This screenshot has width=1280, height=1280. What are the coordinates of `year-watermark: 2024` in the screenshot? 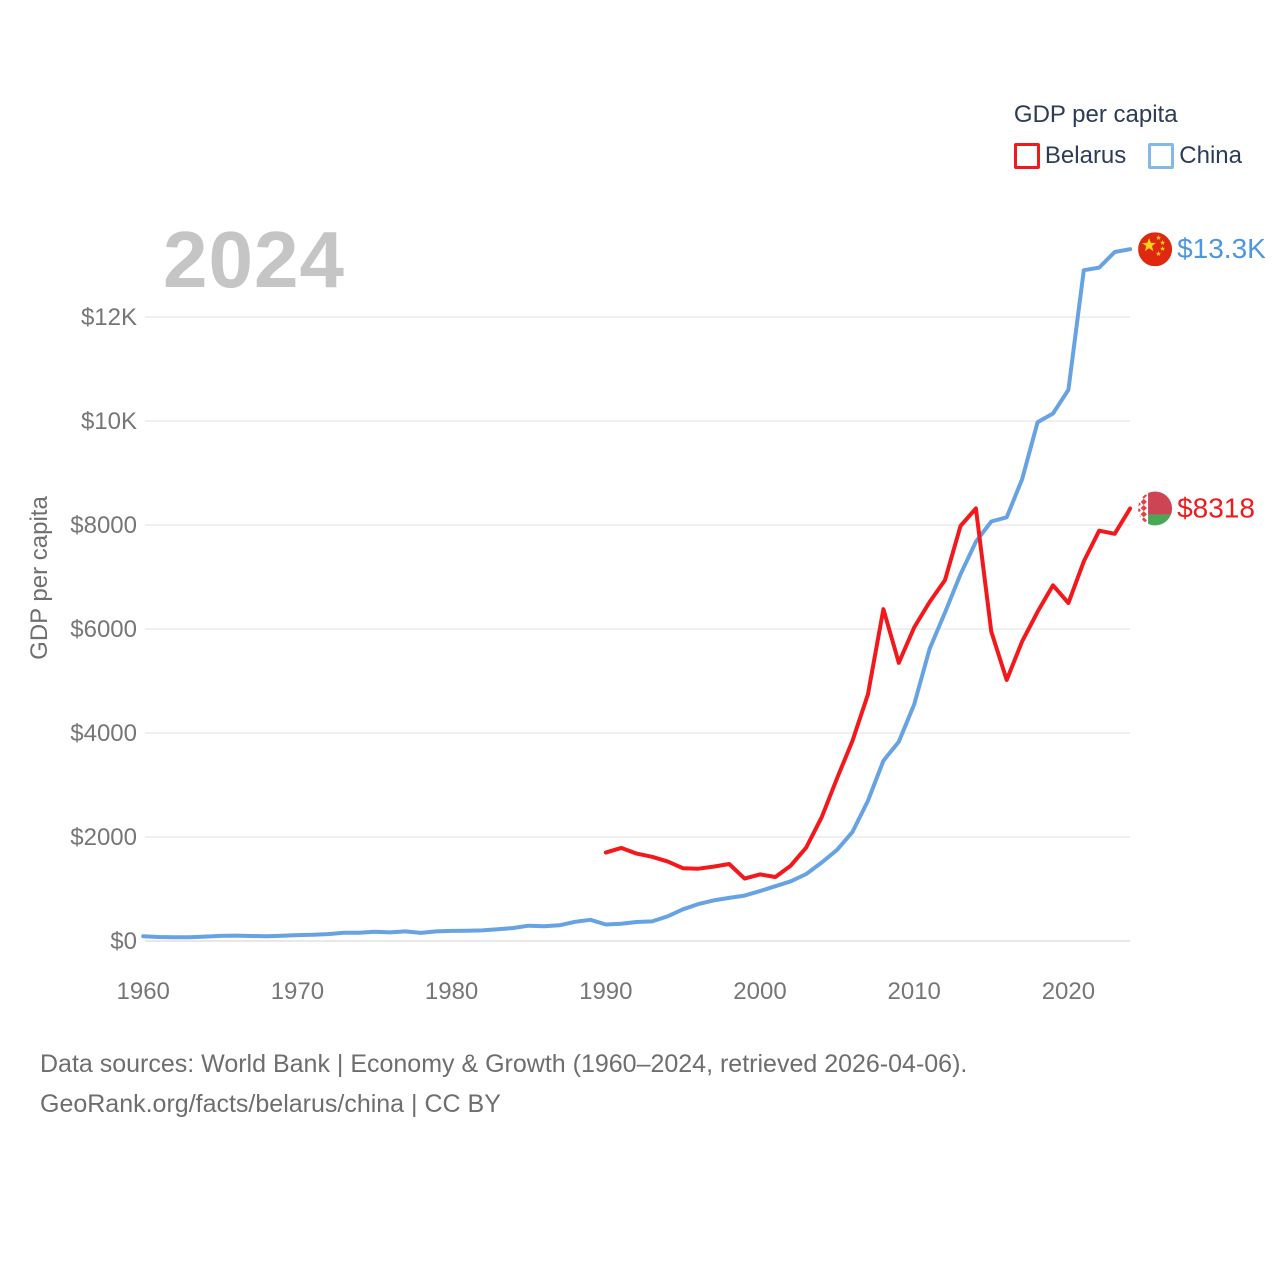 It's located at (254, 259).